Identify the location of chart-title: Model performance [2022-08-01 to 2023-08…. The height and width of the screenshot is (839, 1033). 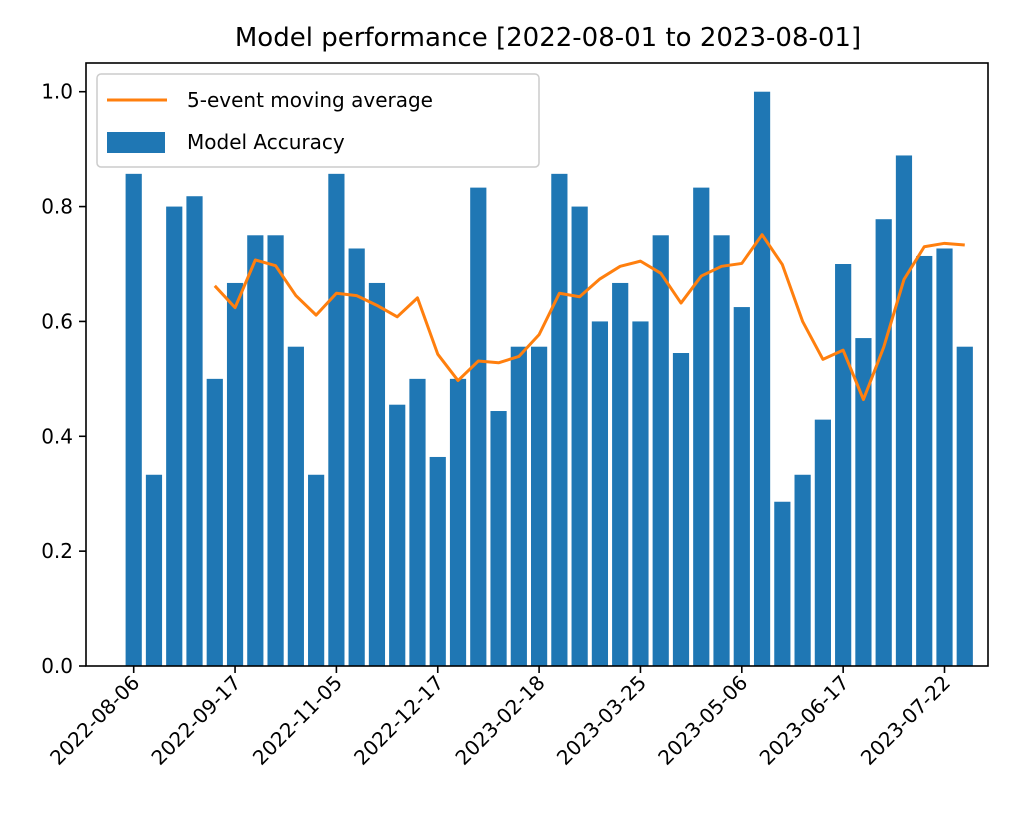
(548, 38).